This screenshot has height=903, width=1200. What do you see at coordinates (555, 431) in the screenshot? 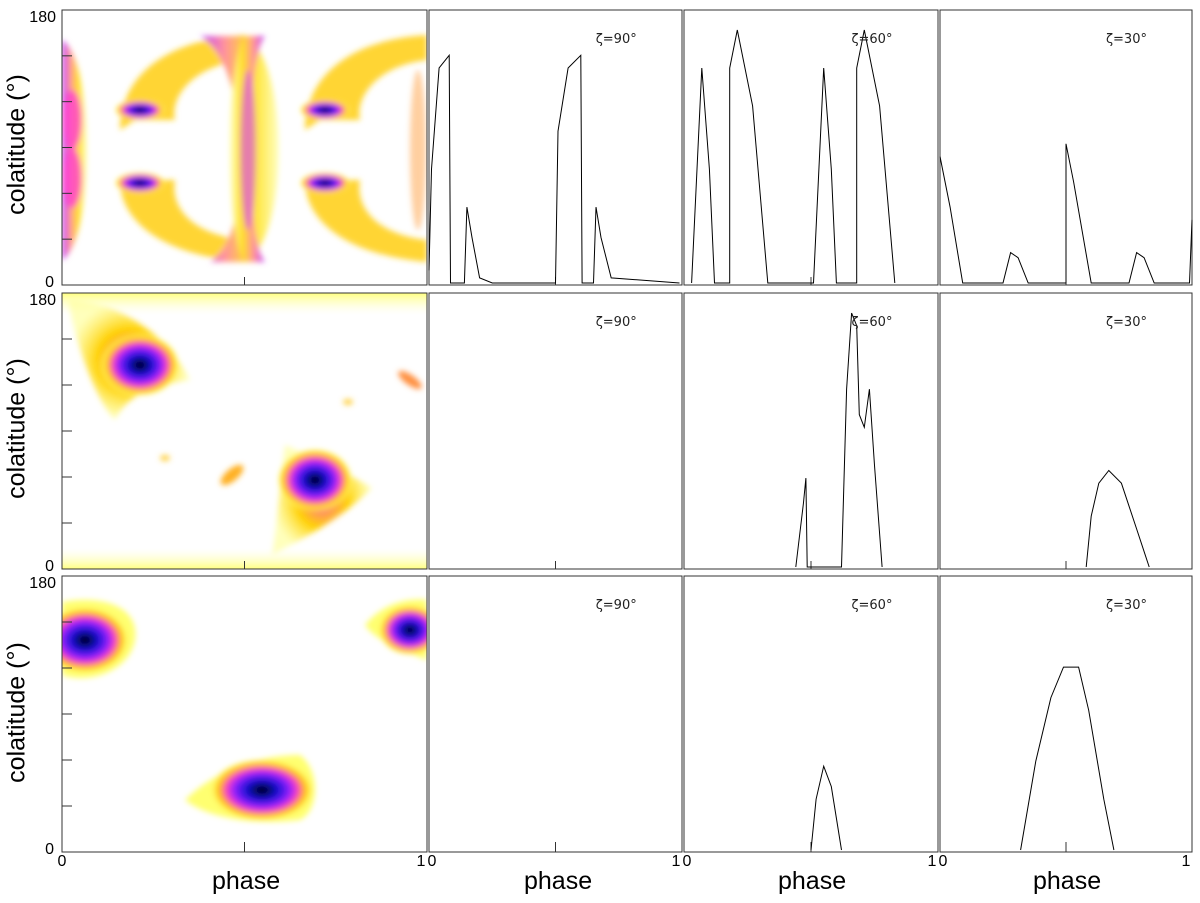
I see `panel-frame-r2-c2` at bounding box center [555, 431].